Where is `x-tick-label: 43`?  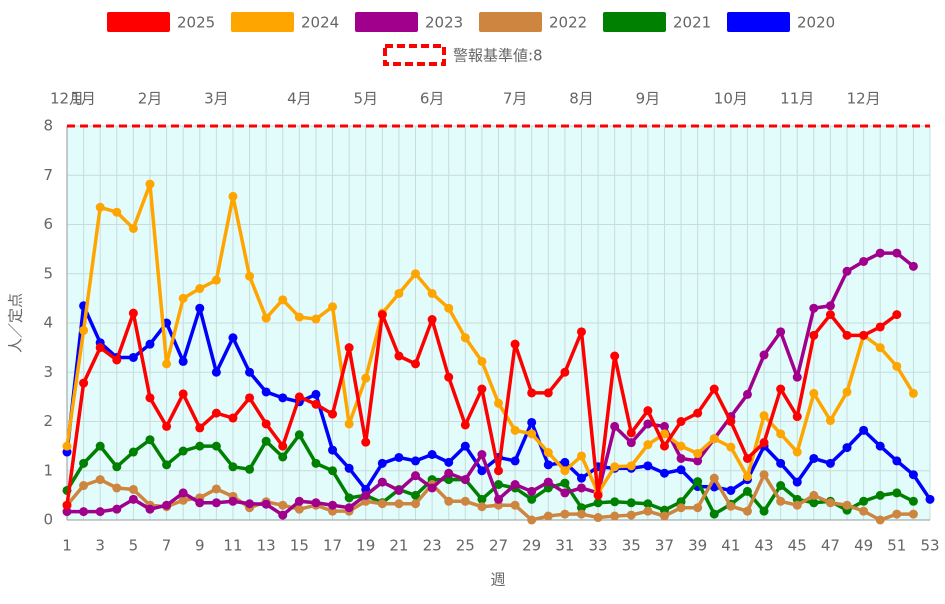
x-tick-label: 43 is located at coordinates (763, 546).